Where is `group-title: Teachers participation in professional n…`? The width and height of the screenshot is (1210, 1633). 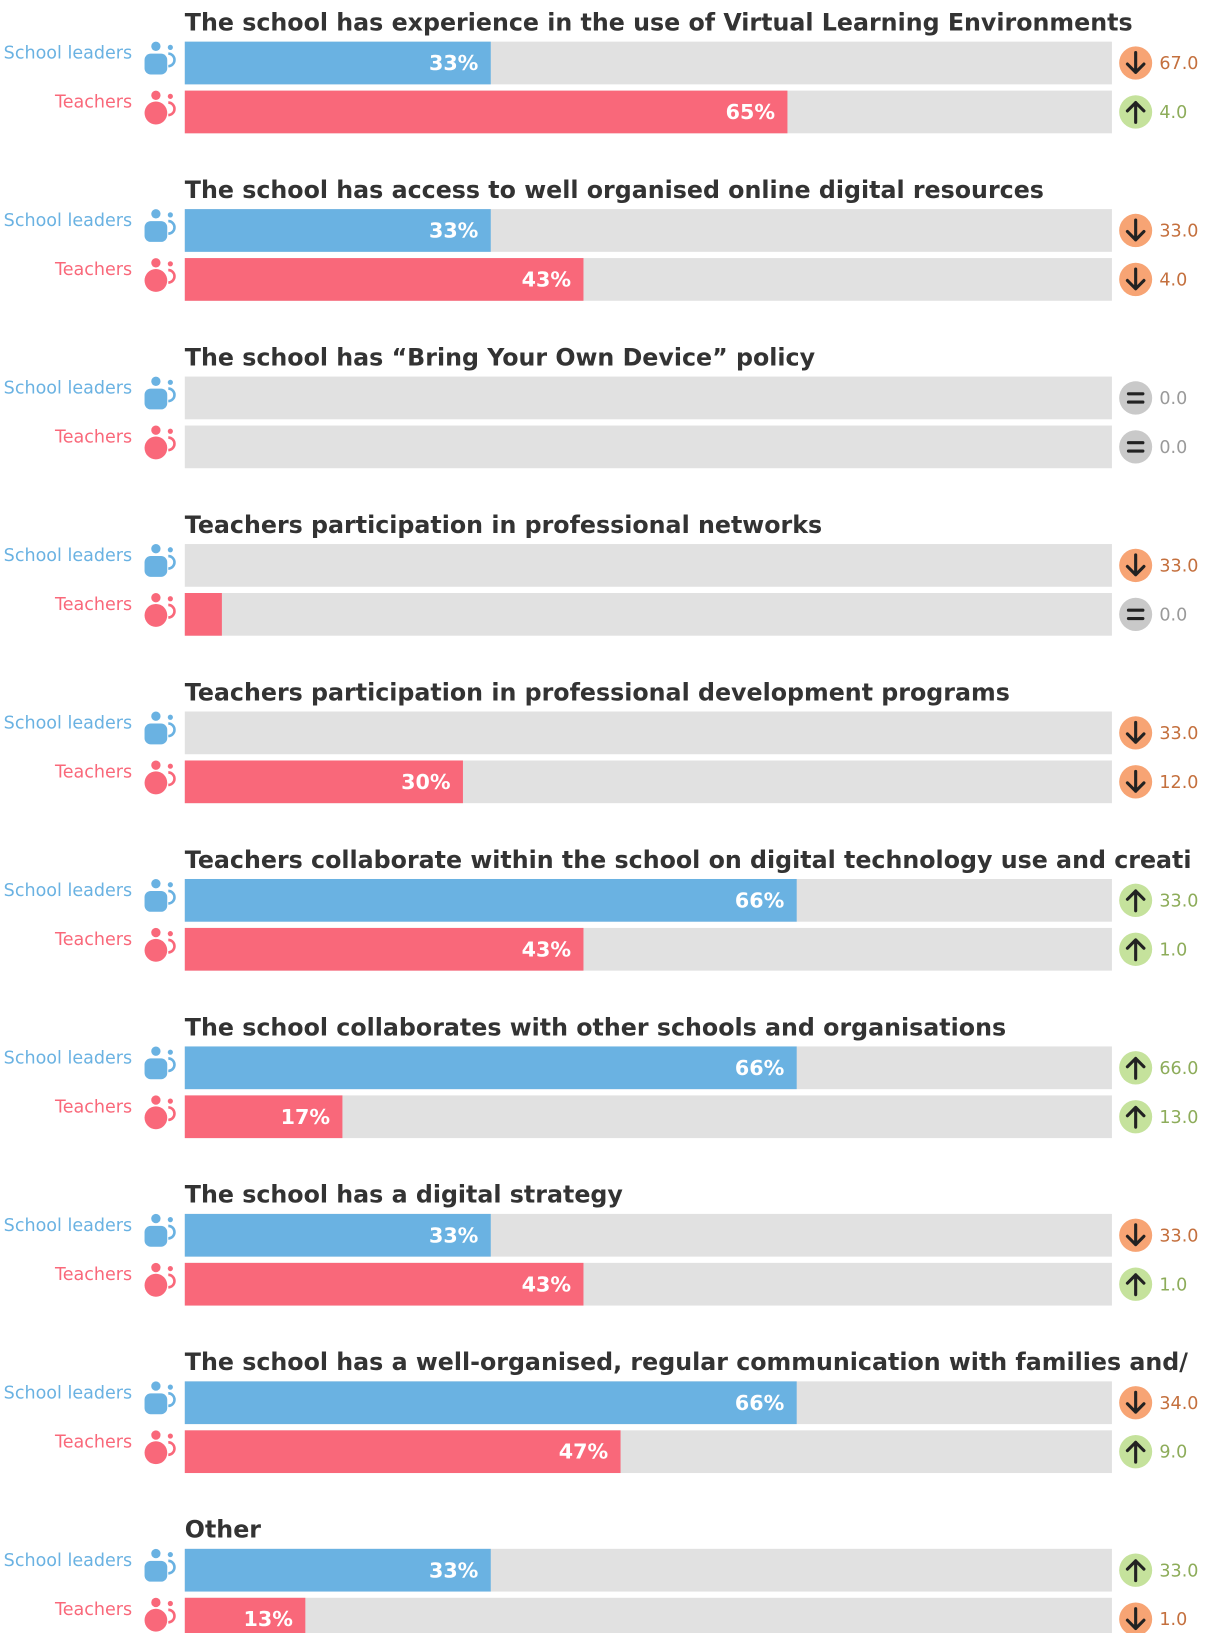 group-title: Teachers participation in professional n… is located at coordinates (503, 525).